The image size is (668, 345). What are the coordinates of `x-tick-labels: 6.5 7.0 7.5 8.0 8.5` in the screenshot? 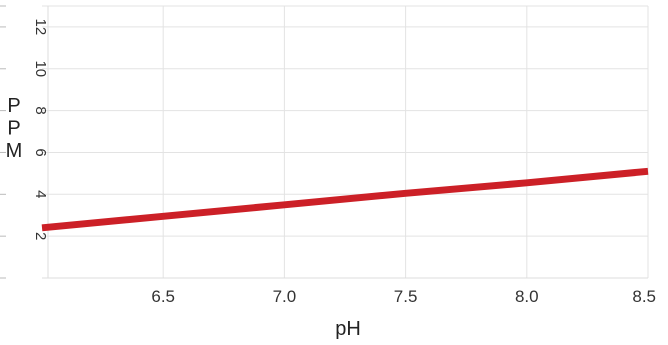 It's located at (403, 296).